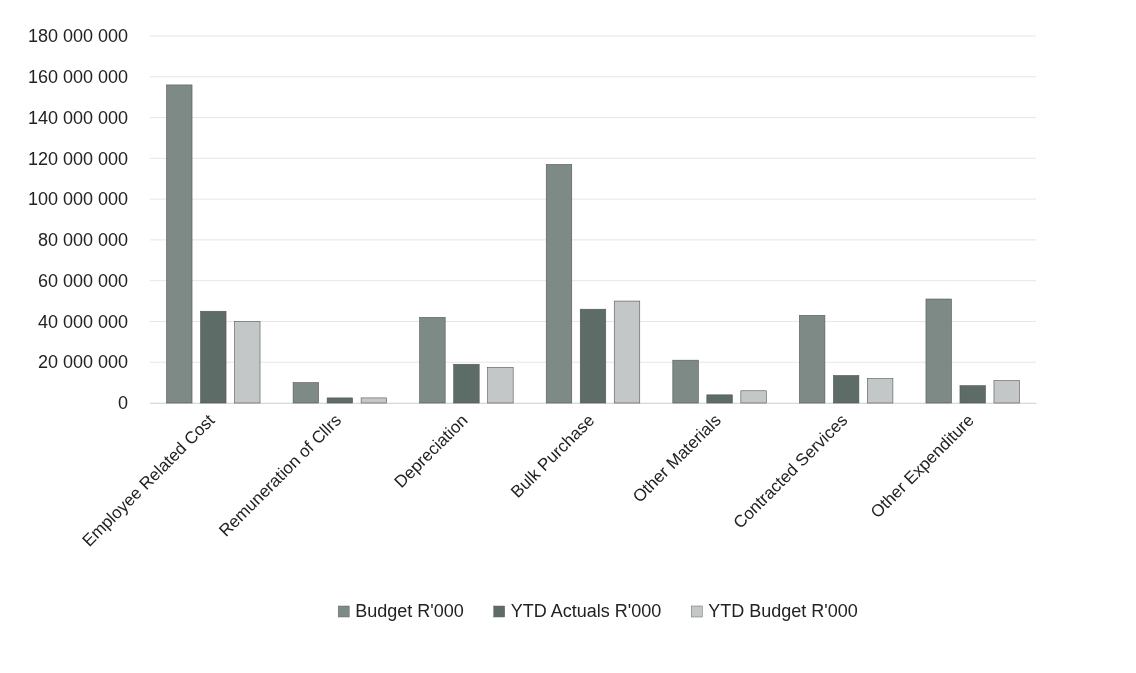 Image resolution: width=1136 pixels, height=673 pixels. Describe the element at coordinates (77, 117) in the screenshot. I see `y-tick-label: 140 000 000` at that location.